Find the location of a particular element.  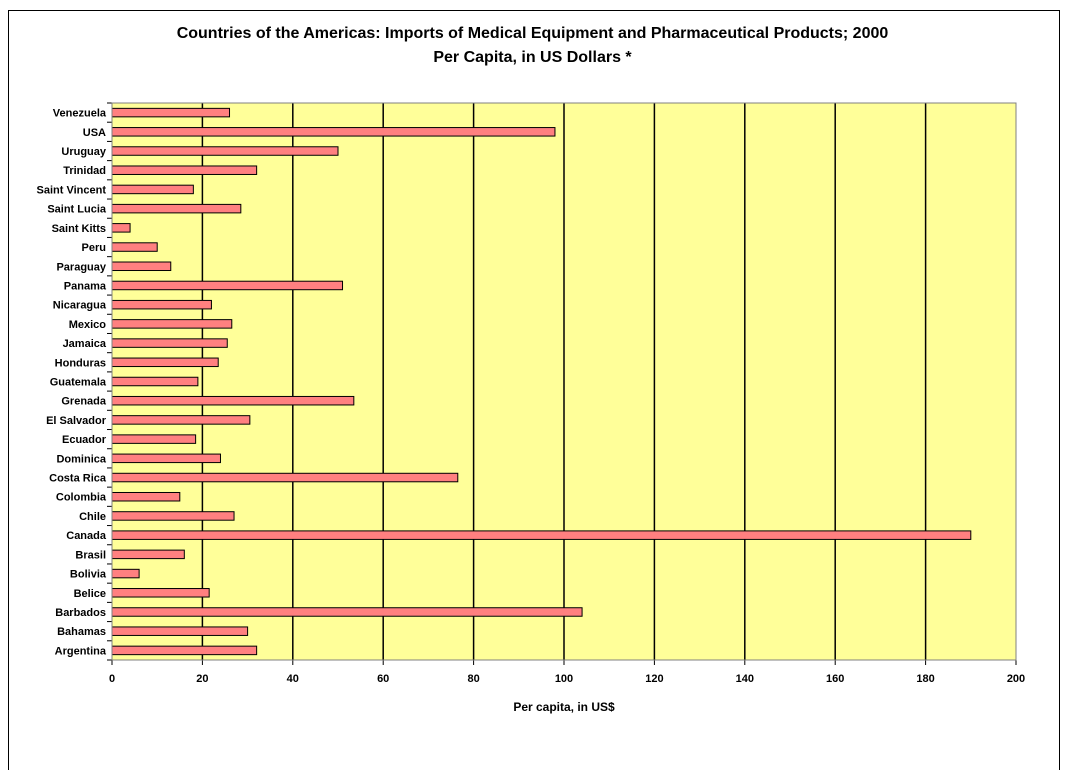

x-tick-label: 200 is located at coordinates (1016, 679).